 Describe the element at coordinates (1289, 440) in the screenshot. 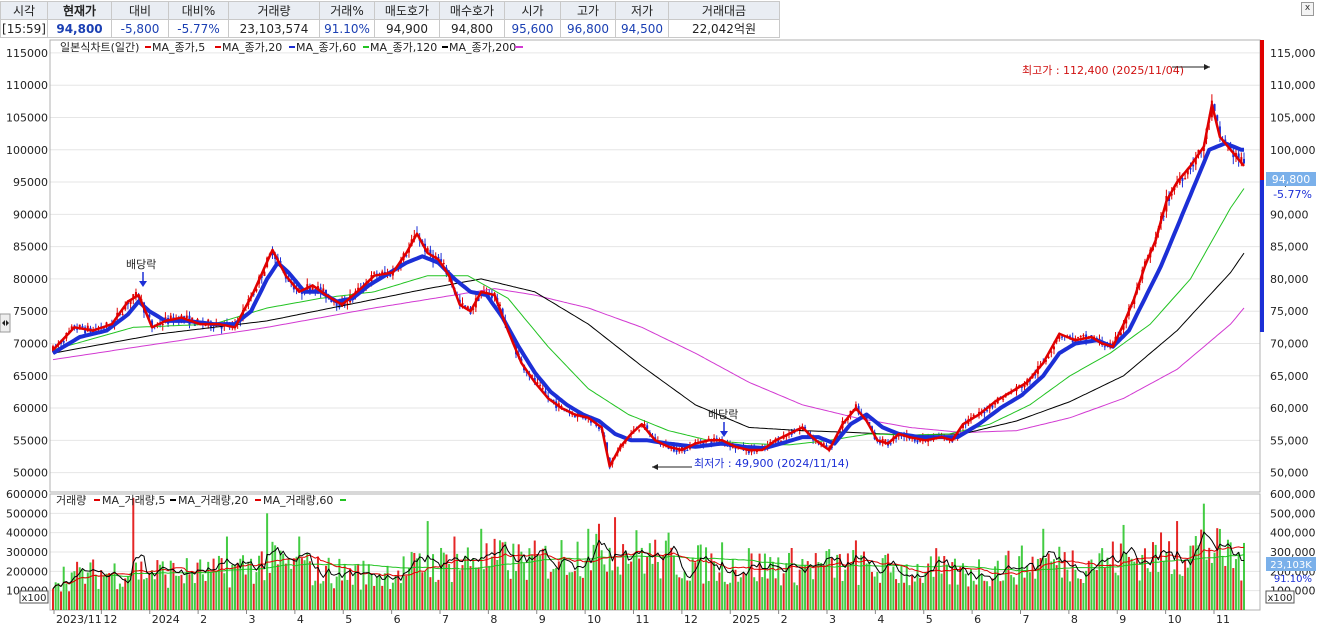

I see `right-tick-label-1: 55,000` at that location.